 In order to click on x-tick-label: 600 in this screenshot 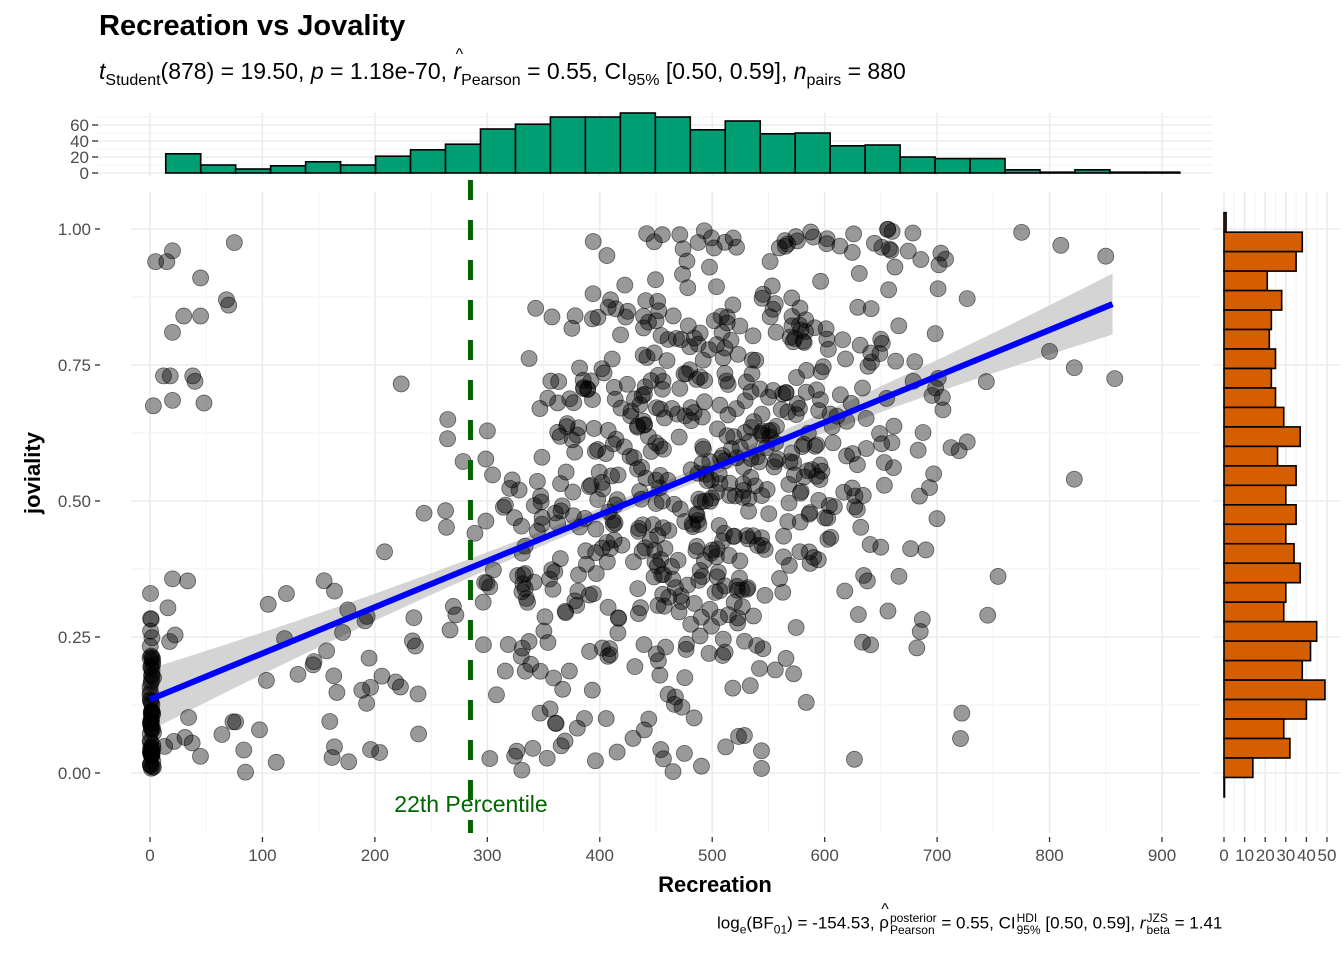, I will do `click(824, 855)`.